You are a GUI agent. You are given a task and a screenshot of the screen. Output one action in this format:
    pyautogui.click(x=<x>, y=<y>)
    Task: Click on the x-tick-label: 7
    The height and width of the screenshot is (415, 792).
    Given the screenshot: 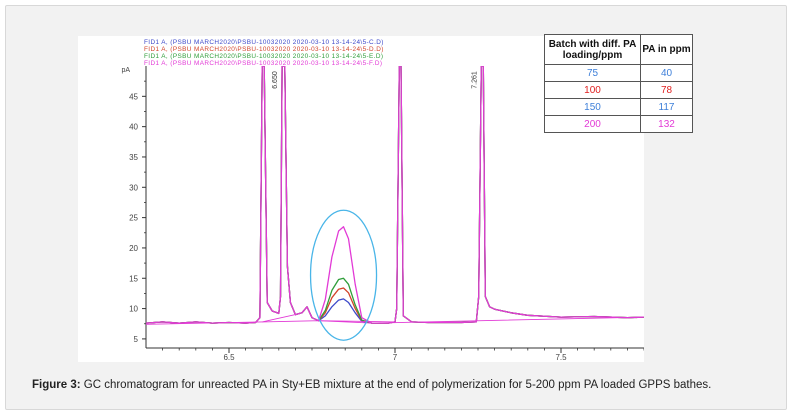 What is the action you would take?
    pyautogui.click(x=395, y=357)
    